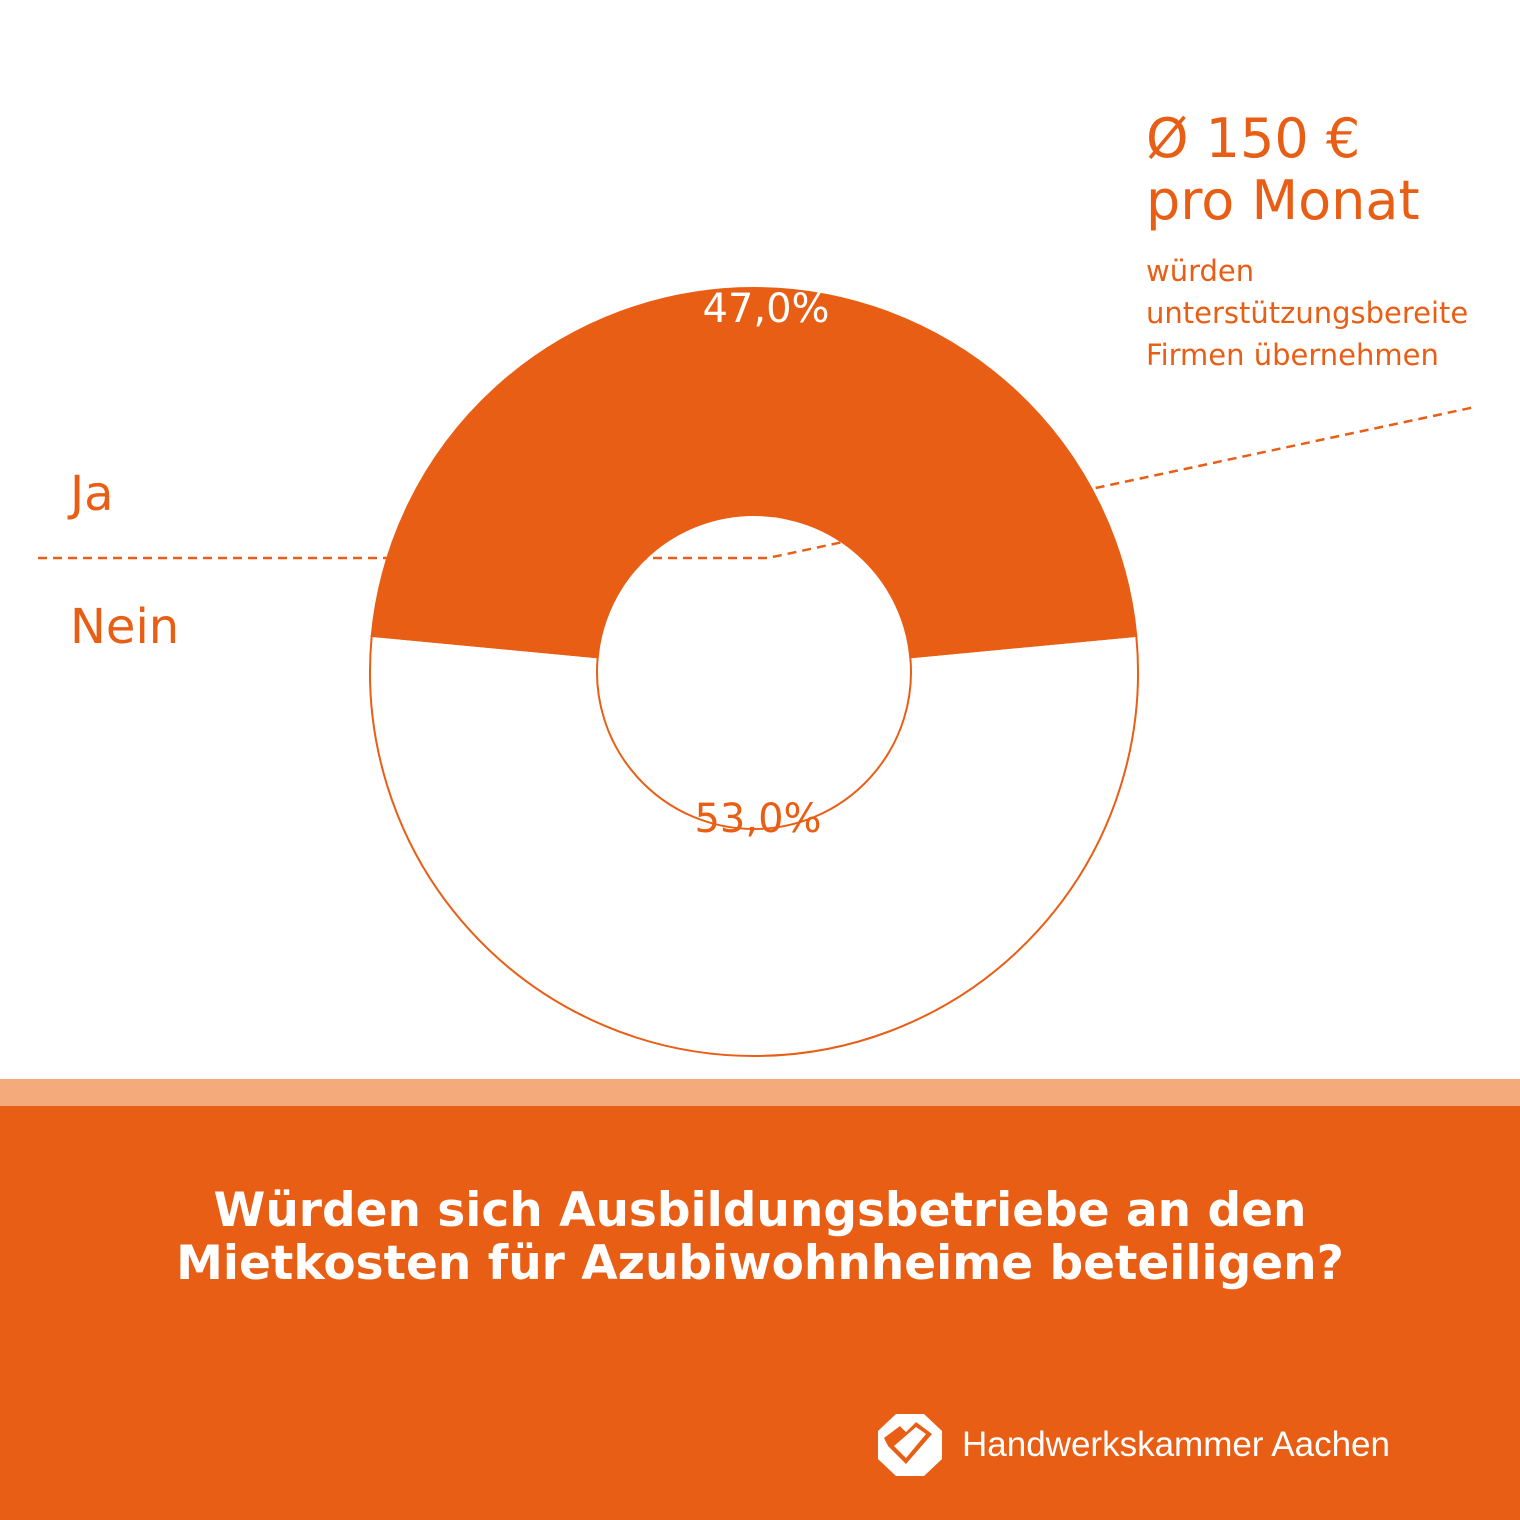 The width and height of the screenshot is (1520, 1520). I want to click on hwk-cube-logo-icon, so click(910, 1445).